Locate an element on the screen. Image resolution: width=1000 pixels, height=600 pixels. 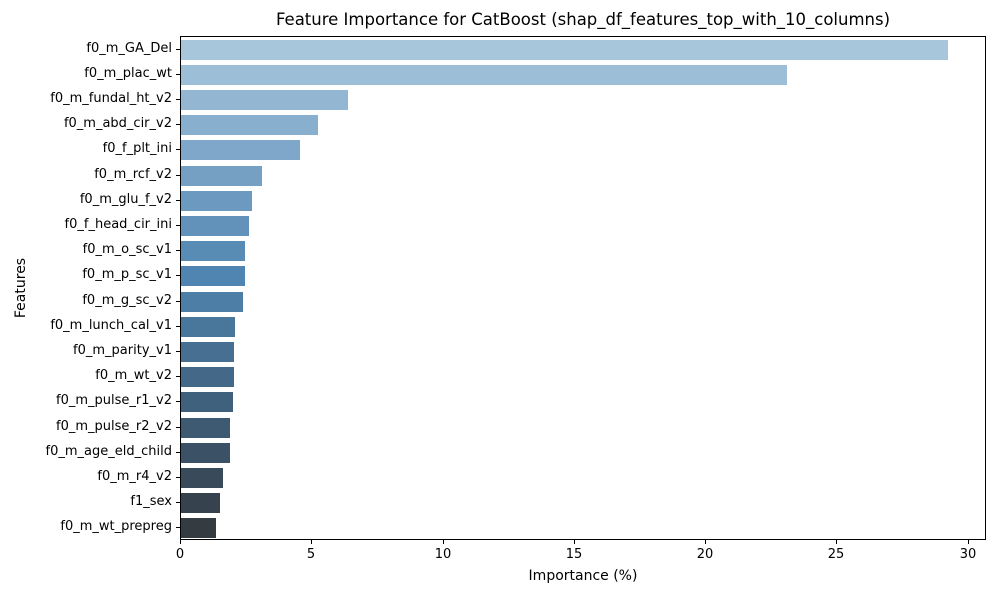
bar-f0_m_rcf_v2 is located at coordinates (222, 175).